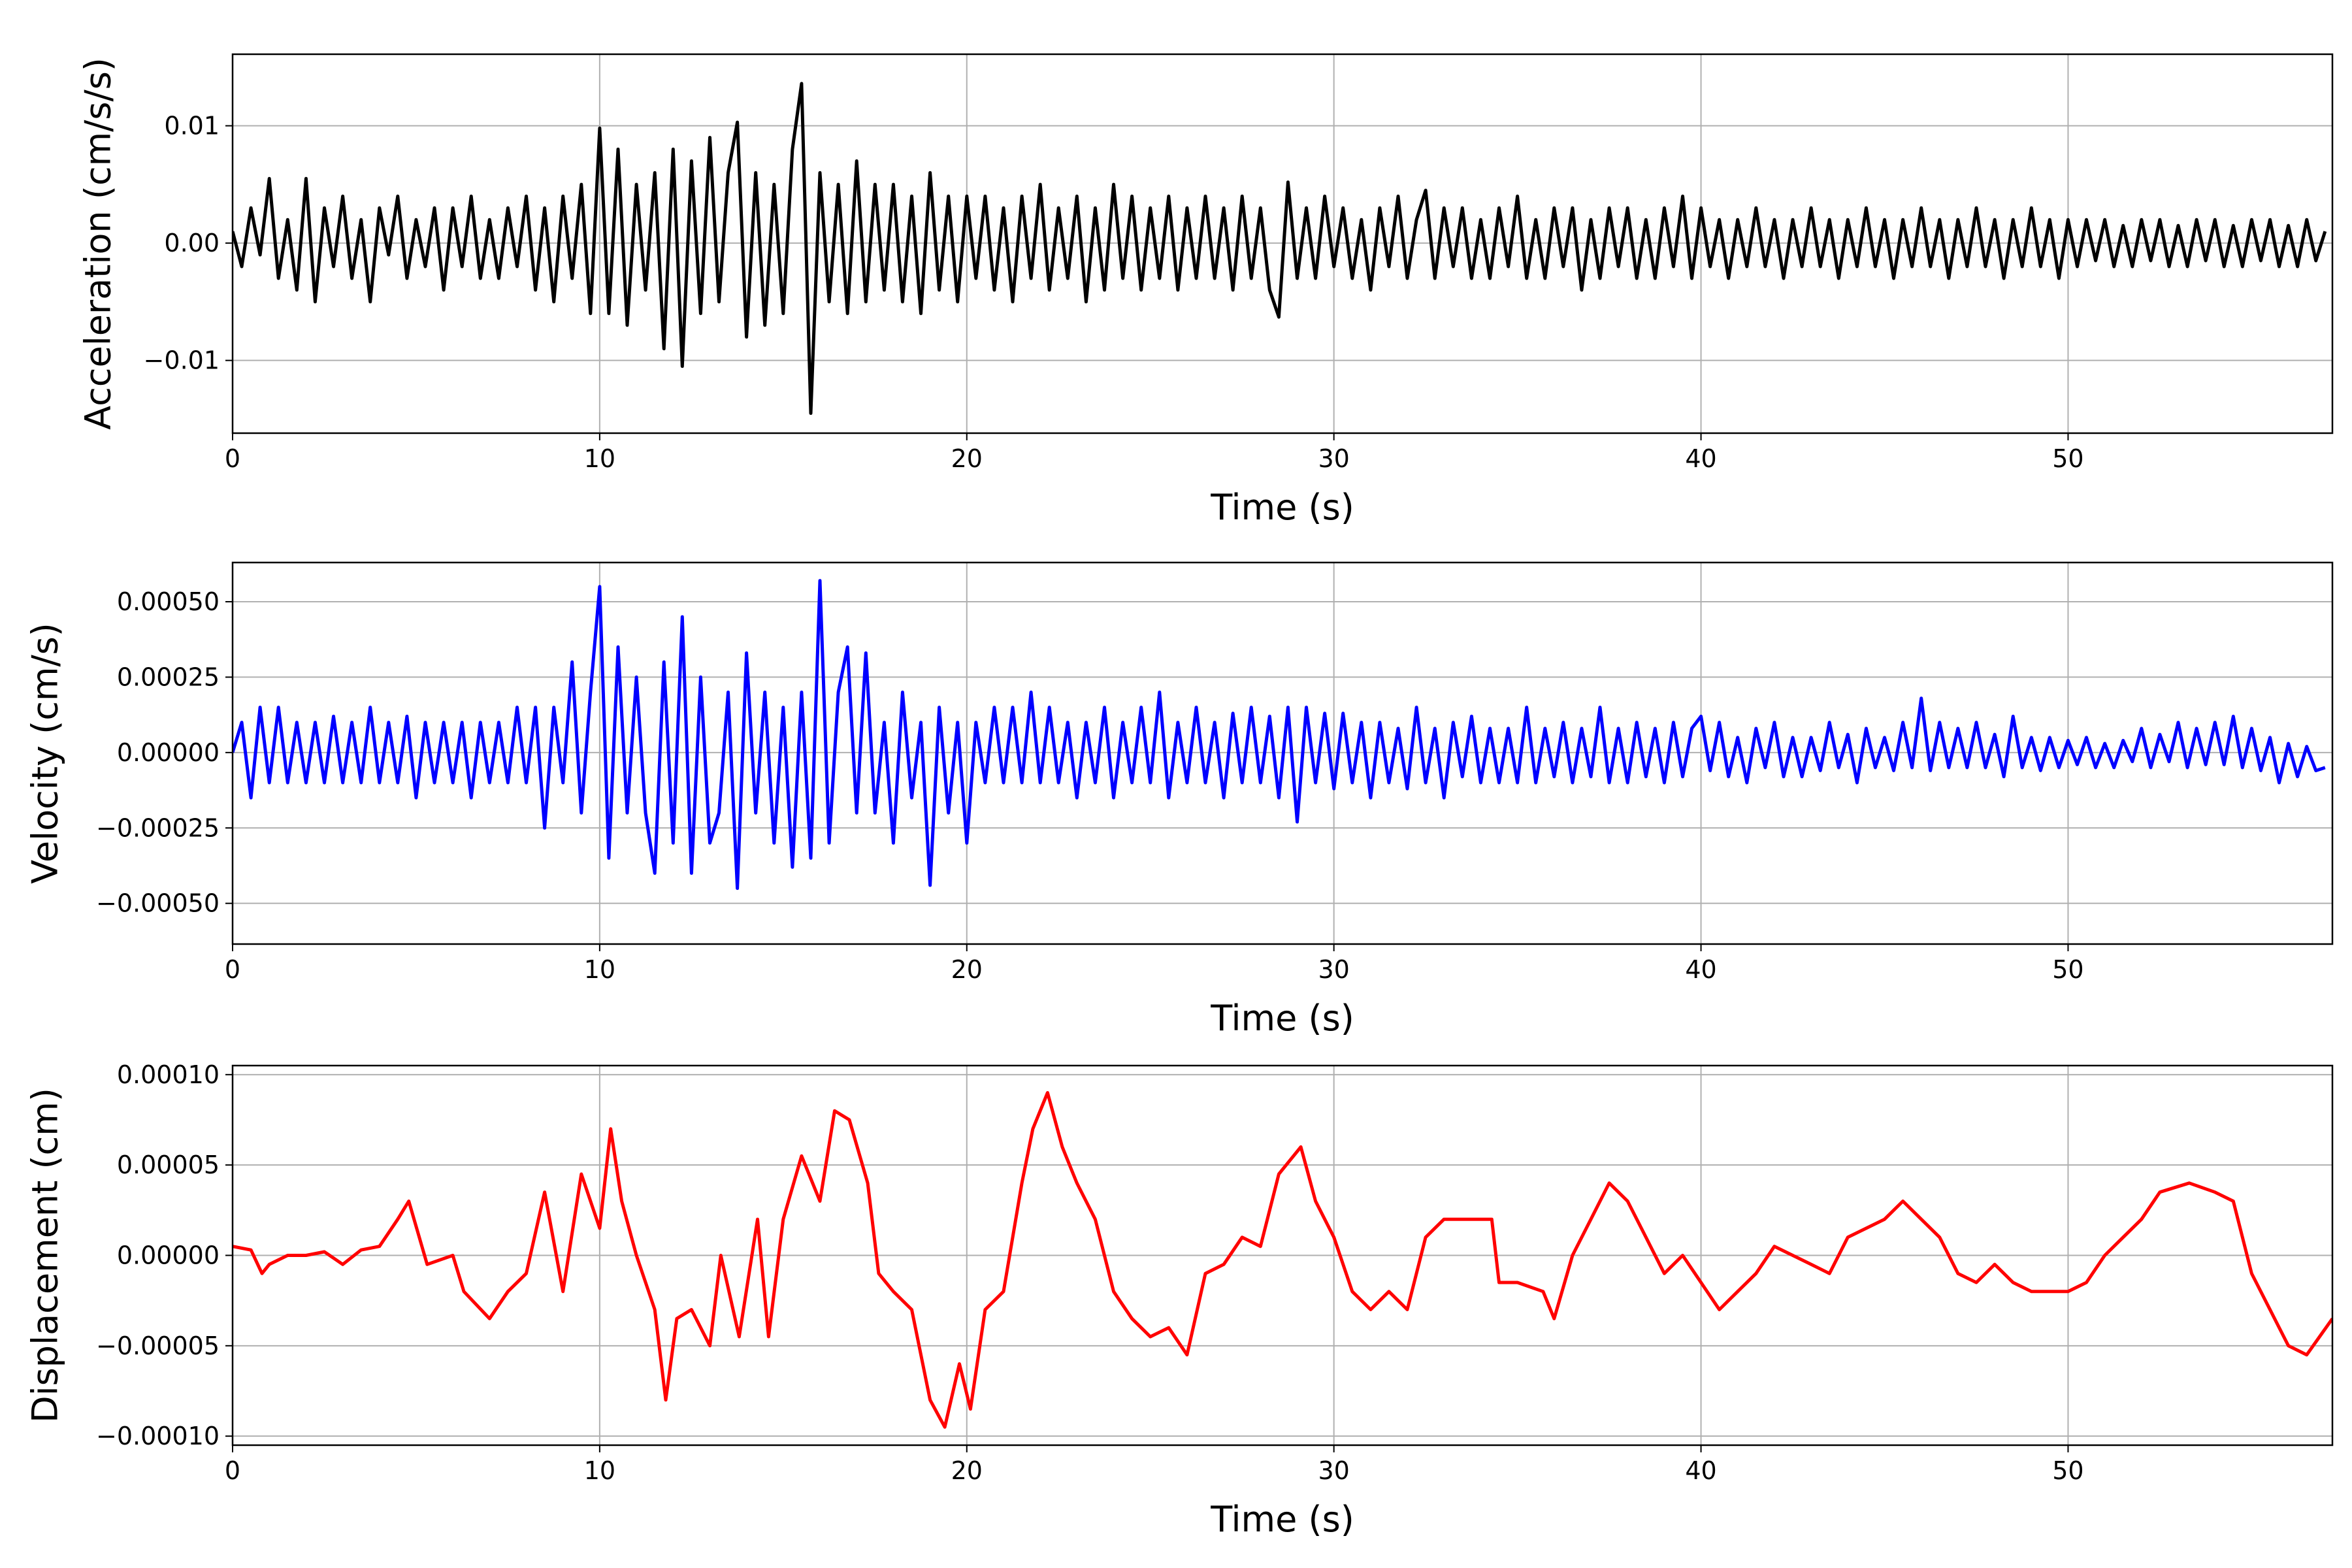 The width and height of the screenshot is (2352, 1568). Describe the element at coordinates (168, 1074) in the screenshot. I see `y-tick-label: 0.00010` at that location.